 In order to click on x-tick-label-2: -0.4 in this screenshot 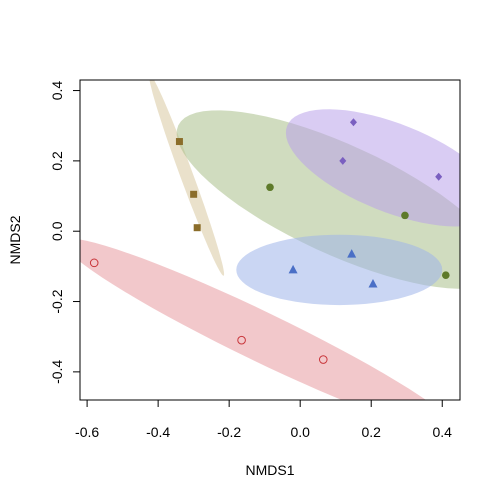, I will do `click(158, 432)`.